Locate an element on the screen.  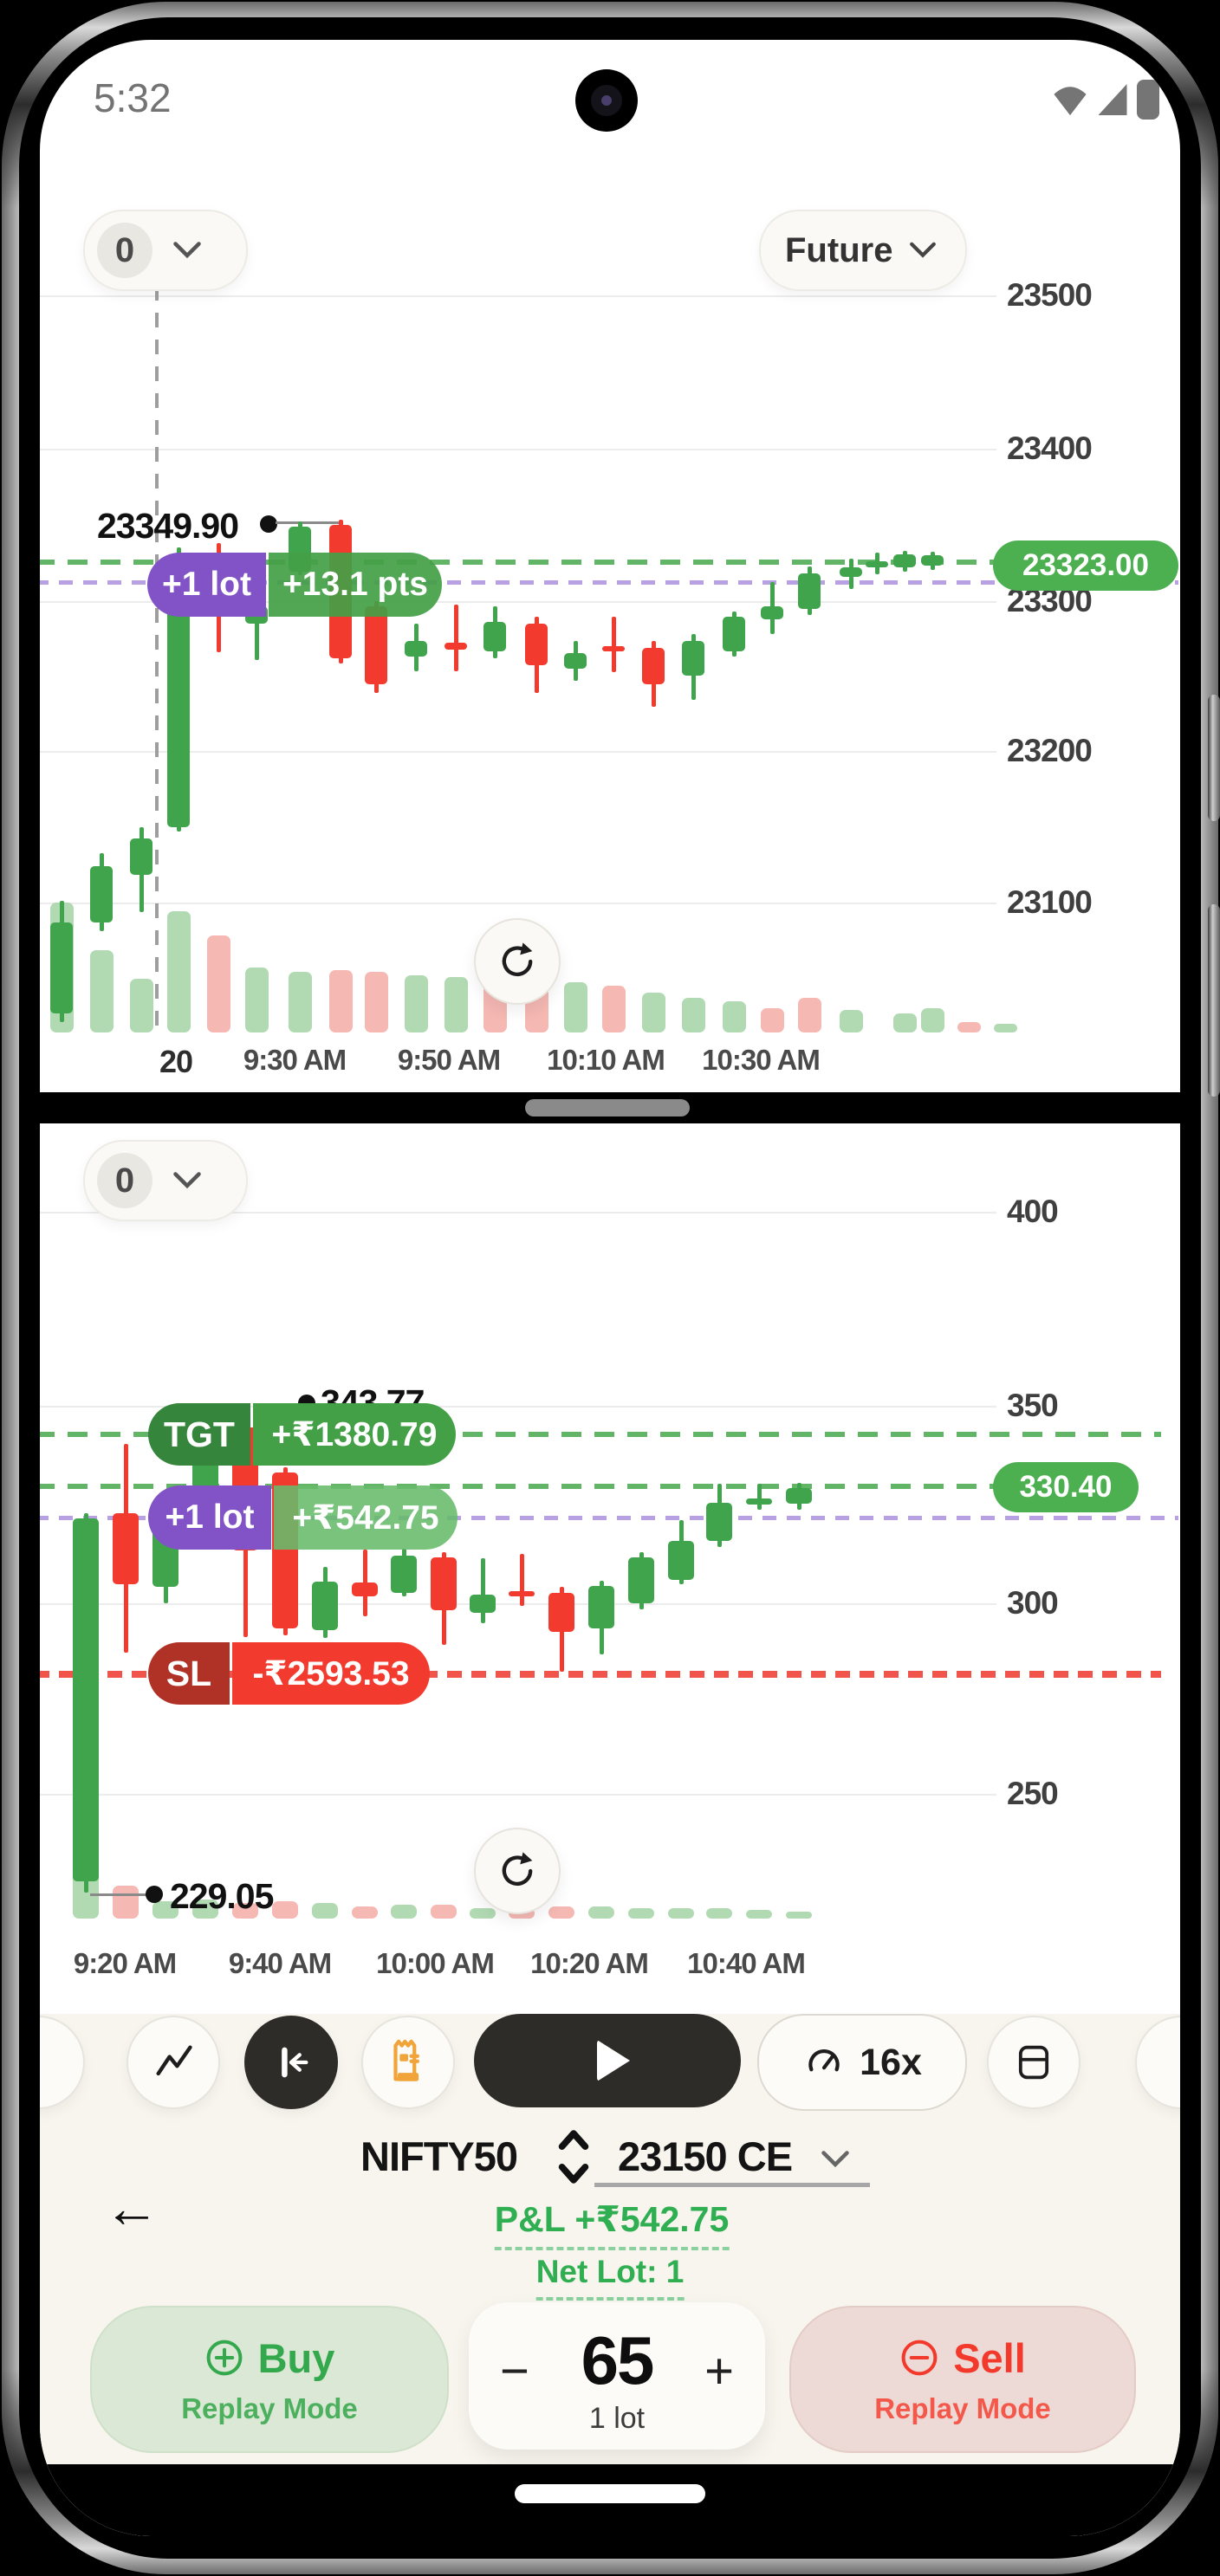
lot-size-label: 1 lot is located at coordinates (617, 2418).